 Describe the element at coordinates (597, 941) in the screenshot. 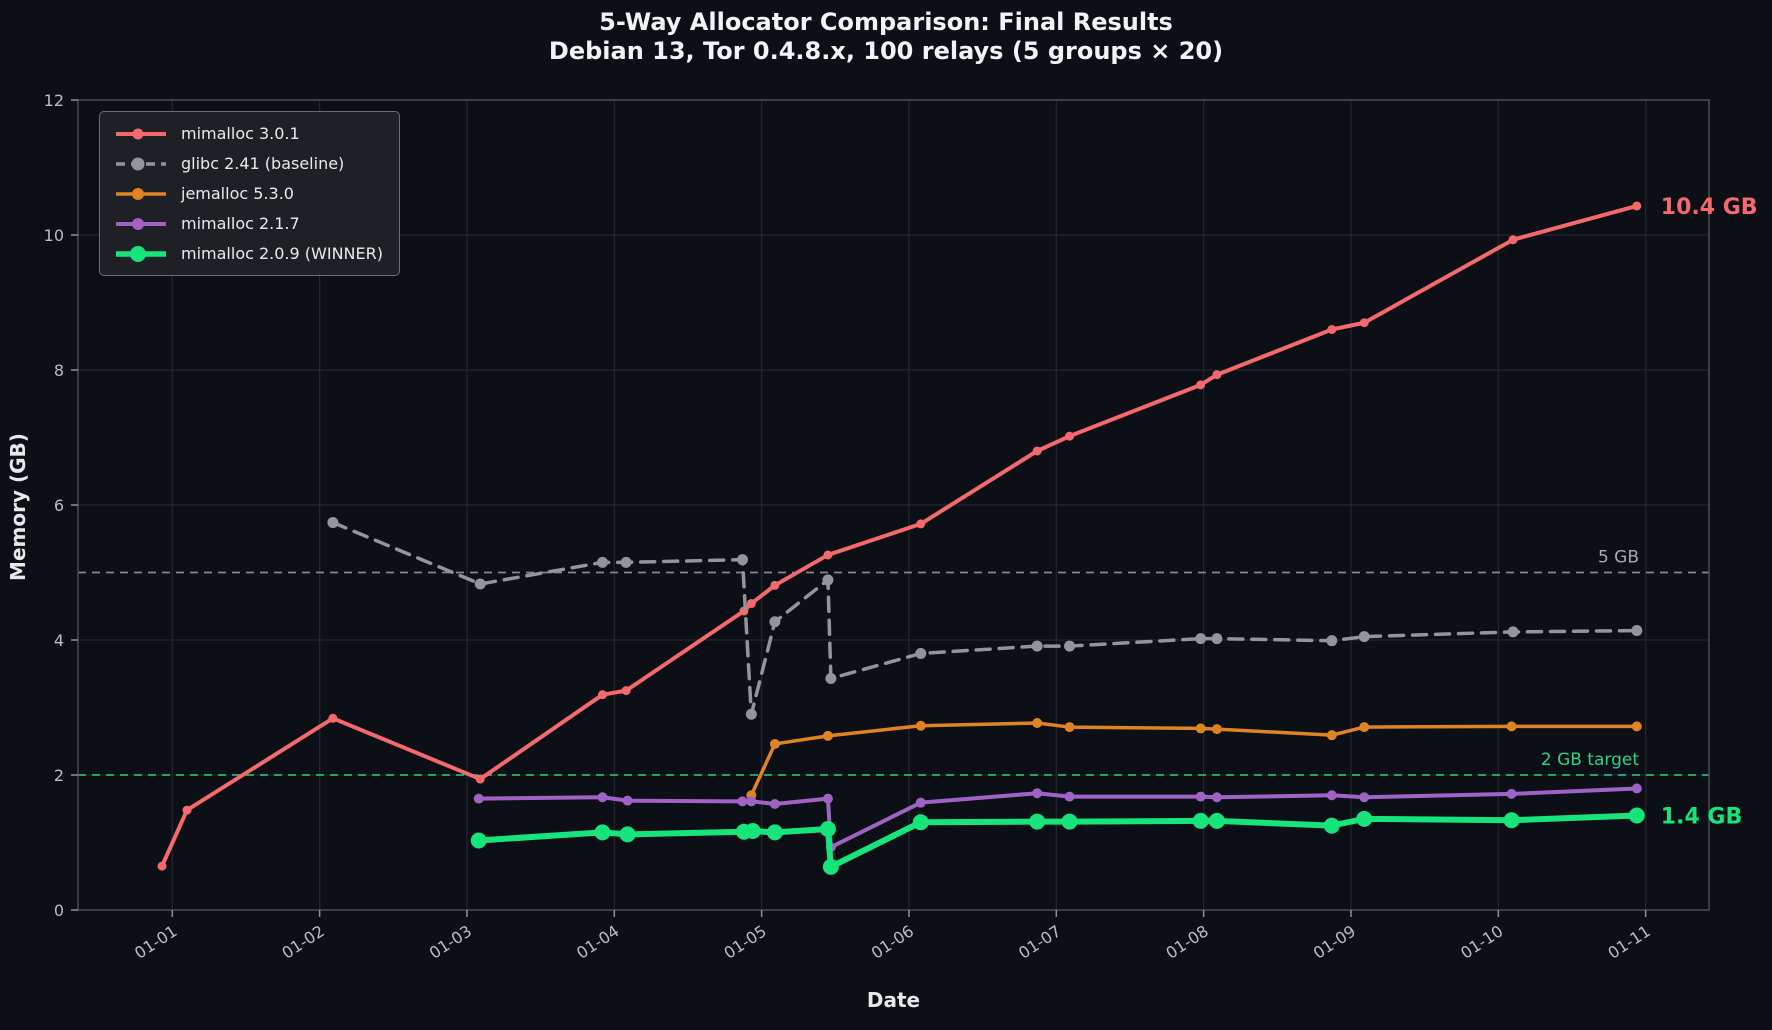

I see `x-tick-label: 01-04` at that location.